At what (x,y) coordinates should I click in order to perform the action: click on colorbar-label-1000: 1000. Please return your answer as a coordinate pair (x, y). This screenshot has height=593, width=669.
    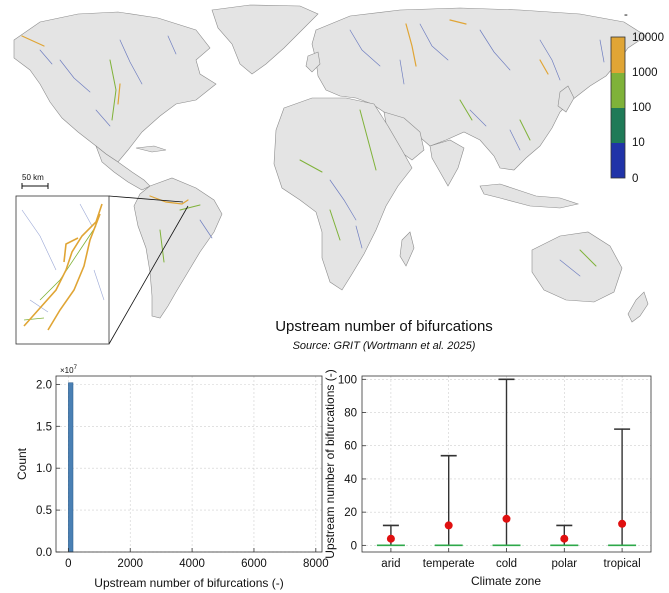
    Looking at the image, I should click on (645, 73).